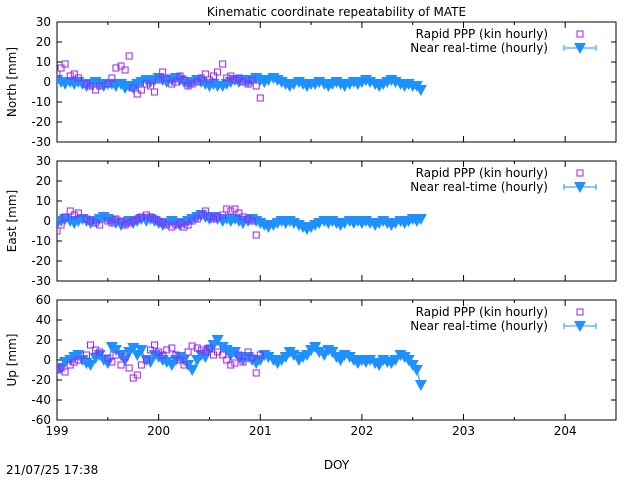 The height and width of the screenshot is (480, 640). What do you see at coordinates (158, 431) in the screenshot?
I see `x-tick-label: 200` at bounding box center [158, 431].